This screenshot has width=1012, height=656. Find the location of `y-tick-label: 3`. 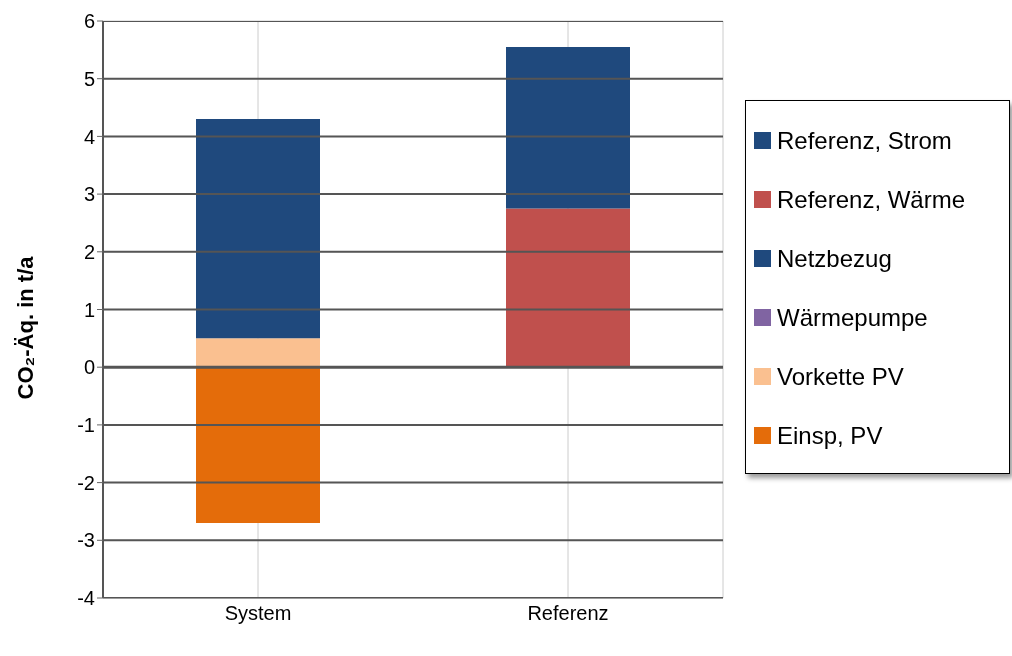

y-tick-label: 3 is located at coordinates (89, 194).